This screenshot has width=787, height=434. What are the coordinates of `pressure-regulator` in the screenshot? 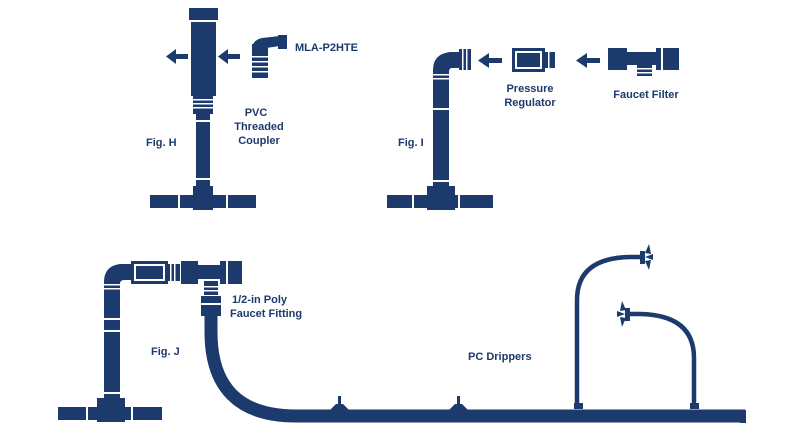 It's located at (533, 60).